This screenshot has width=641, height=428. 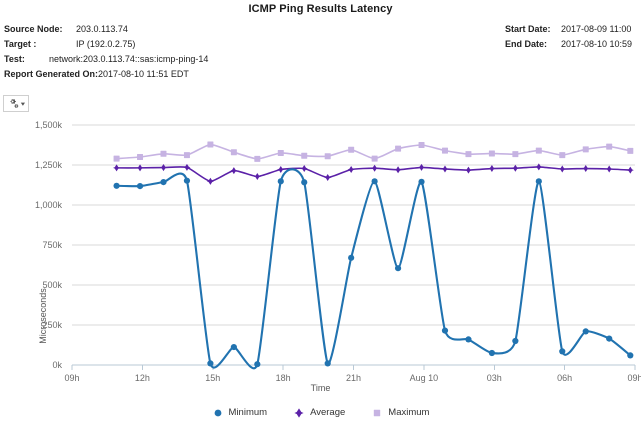 What do you see at coordinates (320, 9) in the screenshot?
I see `page-title: ICMP Ping Results Latency` at bounding box center [320, 9].